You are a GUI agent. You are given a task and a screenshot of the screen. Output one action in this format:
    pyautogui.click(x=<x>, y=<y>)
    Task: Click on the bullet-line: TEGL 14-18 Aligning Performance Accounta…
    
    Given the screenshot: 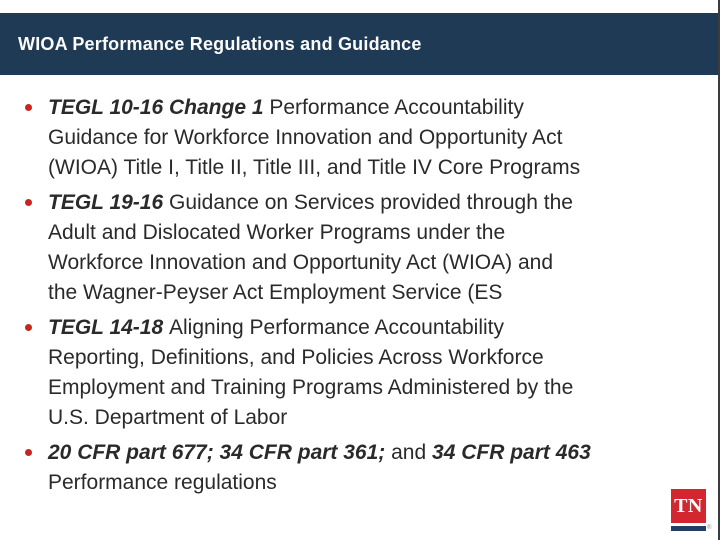 What is the action you would take?
    pyautogui.click(x=382, y=328)
    